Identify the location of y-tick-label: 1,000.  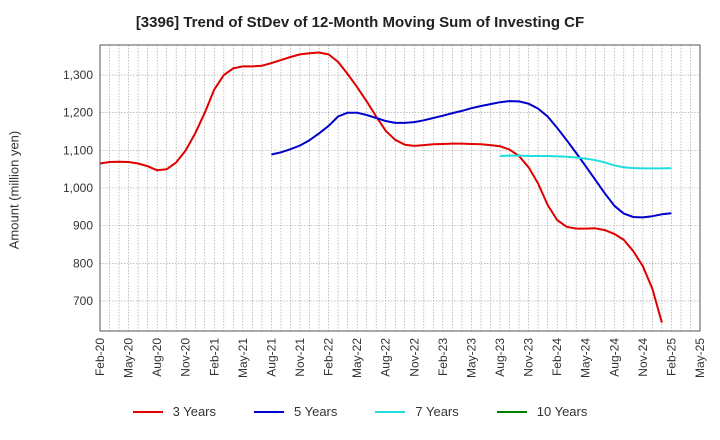
(78, 188).